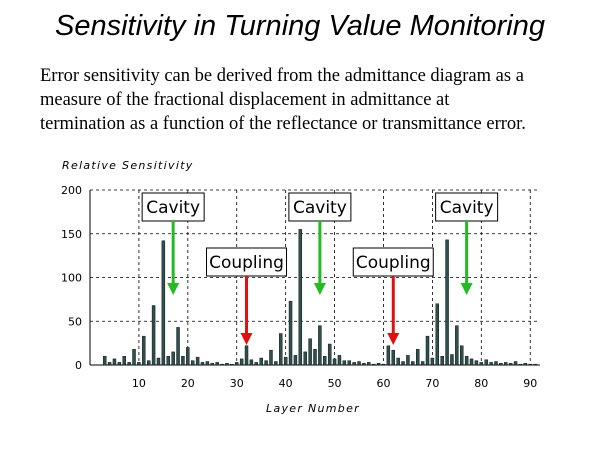 The height and width of the screenshot is (450, 600). I want to click on x-tick-label-20: 20, so click(188, 383).